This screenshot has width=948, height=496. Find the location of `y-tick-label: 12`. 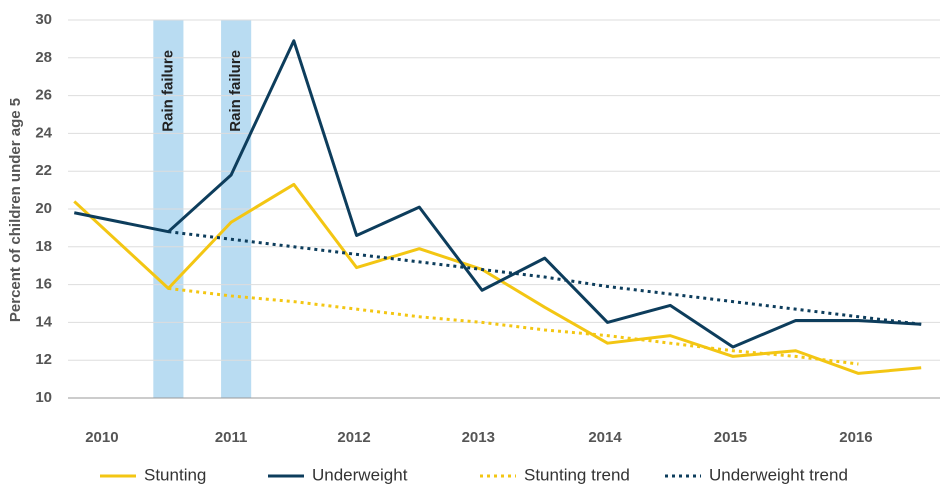

y-tick-label: 12 is located at coordinates (43, 359).